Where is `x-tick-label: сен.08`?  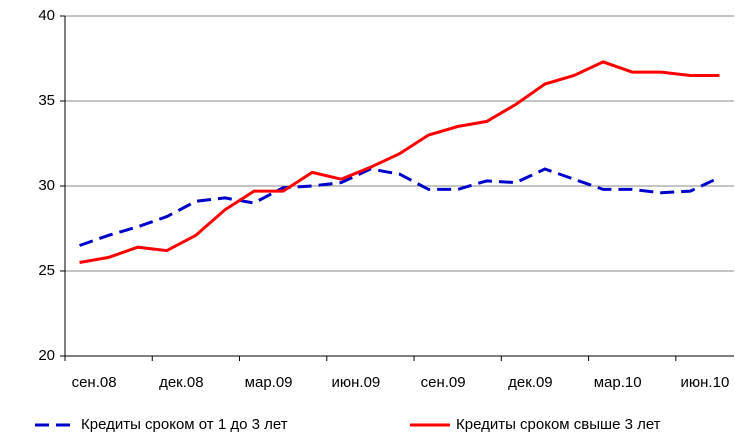 x-tick-label: сен.08 is located at coordinates (94, 382).